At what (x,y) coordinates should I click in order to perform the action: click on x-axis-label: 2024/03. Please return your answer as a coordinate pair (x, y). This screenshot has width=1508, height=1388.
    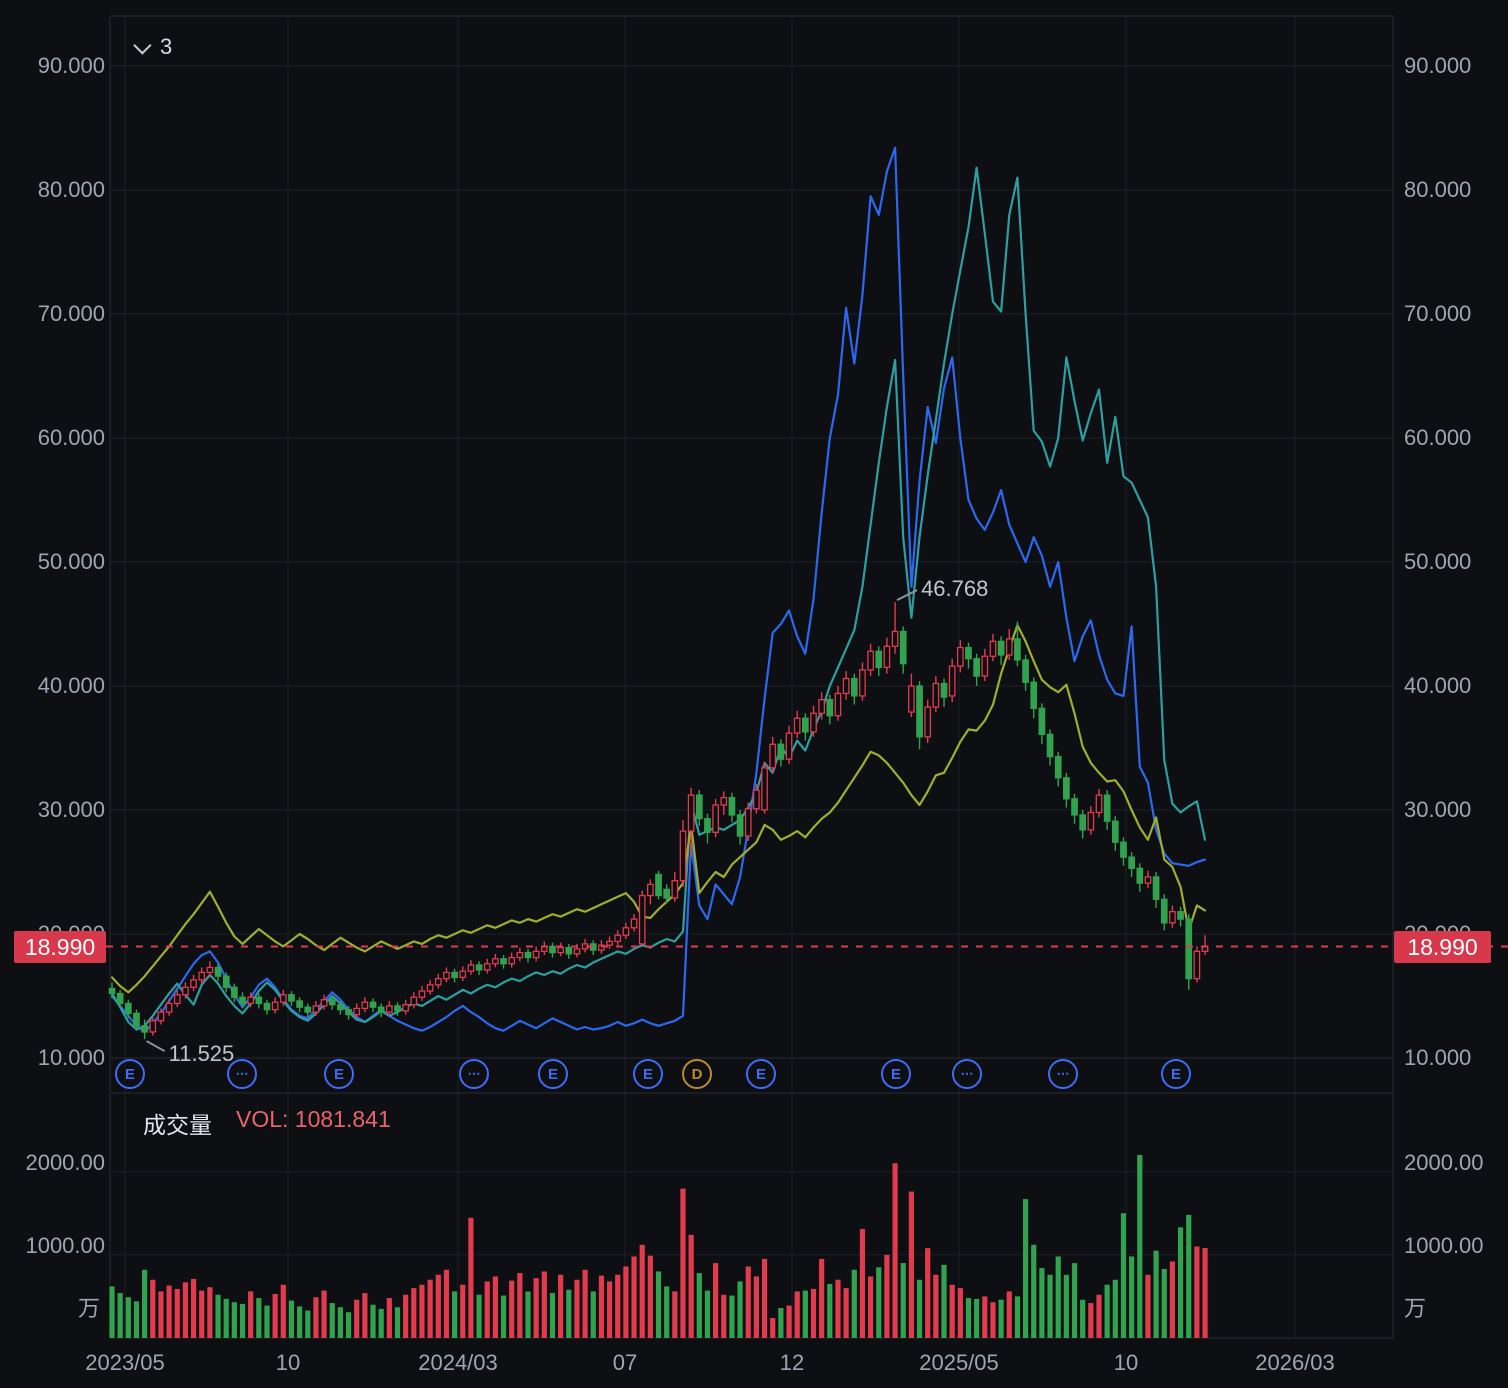
    Looking at the image, I should click on (458, 1362).